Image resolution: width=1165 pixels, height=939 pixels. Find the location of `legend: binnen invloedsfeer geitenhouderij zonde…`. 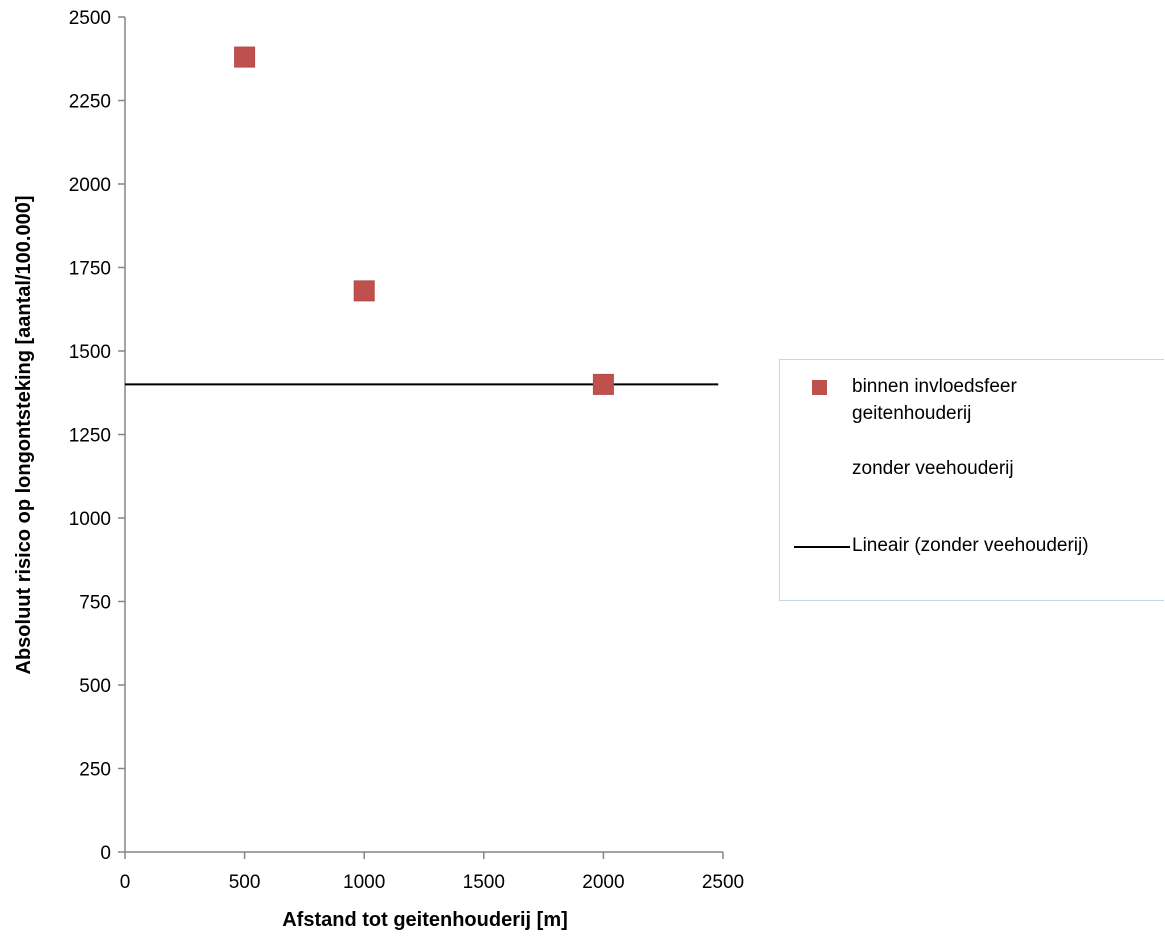

legend: binnen invloedsfeer geitenhouderij zonde… is located at coordinates (971, 480).